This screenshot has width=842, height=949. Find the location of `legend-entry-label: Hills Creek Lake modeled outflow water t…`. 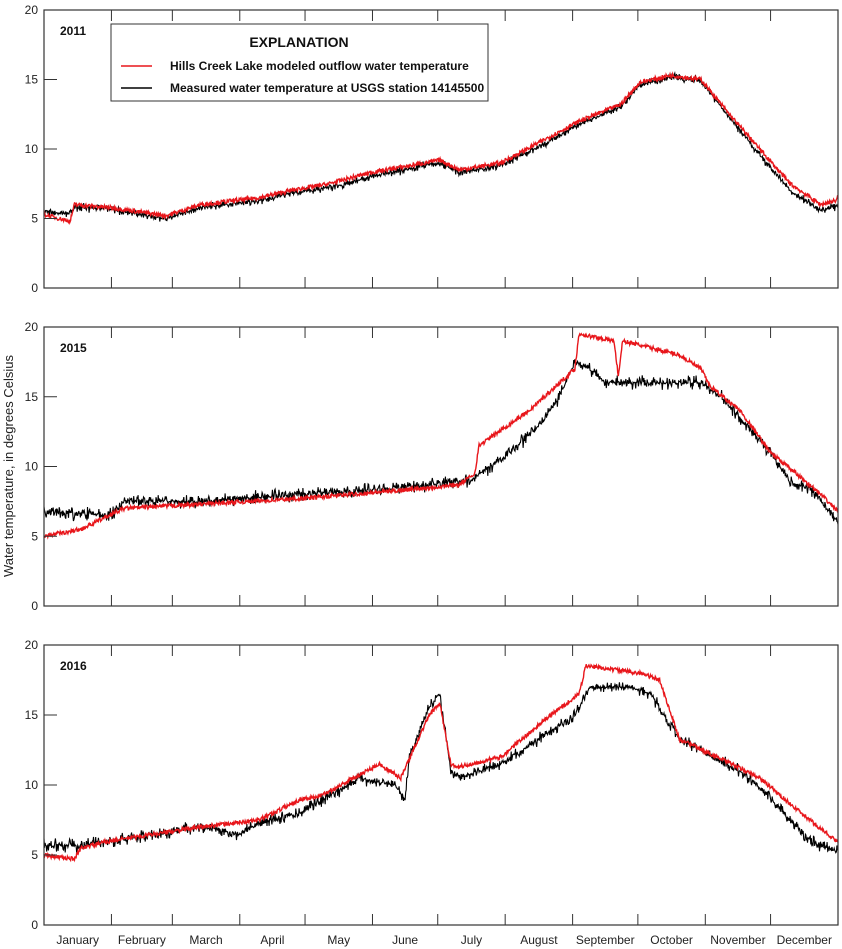

legend-entry-label: Hills Creek Lake modeled outflow water t… is located at coordinates (319, 66).